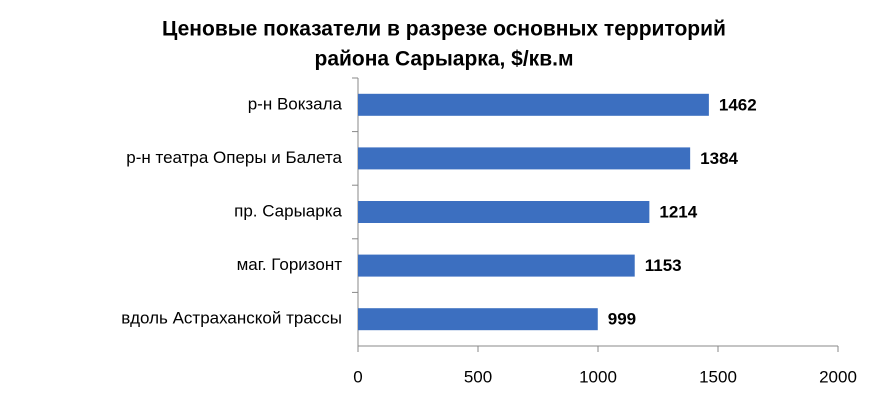  I want to click on value-label: 999, so click(622, 319).